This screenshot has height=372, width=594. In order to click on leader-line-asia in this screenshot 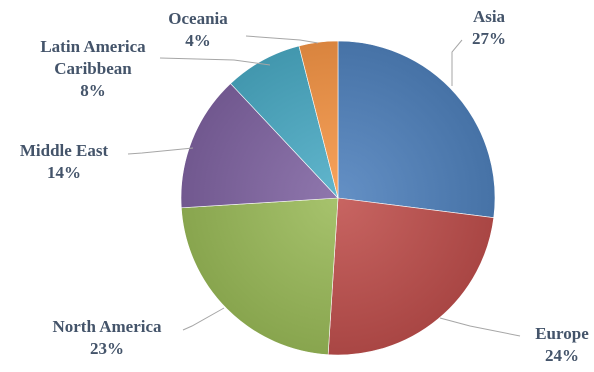, I will do `click(457, 62)`.